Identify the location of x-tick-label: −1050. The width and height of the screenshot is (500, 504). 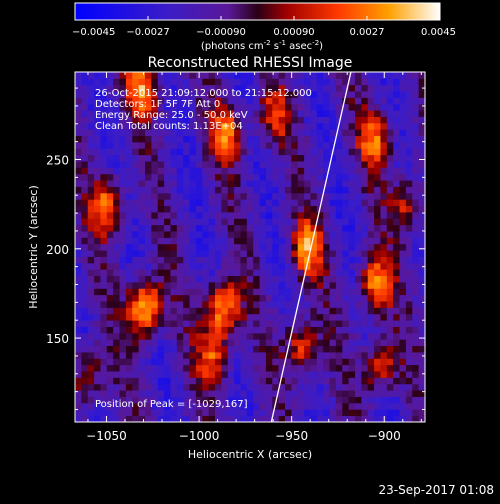
(106, 436).